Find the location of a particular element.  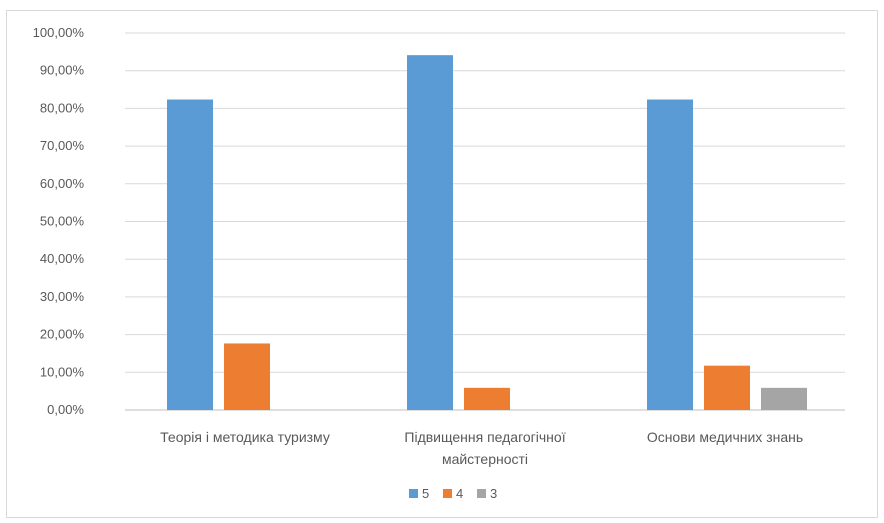

legend-label: 5 is located at coordinates (425, 493).